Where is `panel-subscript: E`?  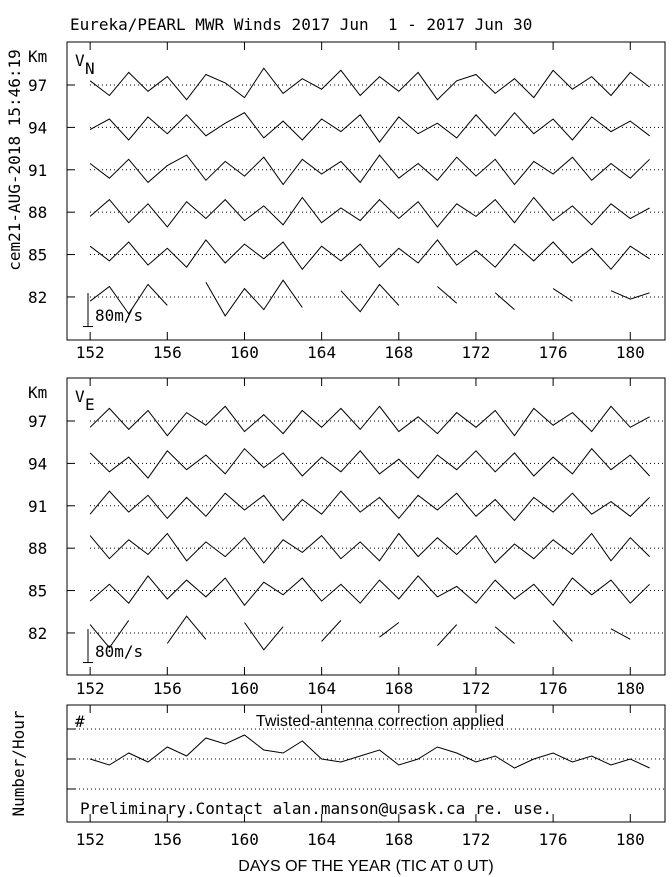 panel-subscript: E is located at coordinates (90, 404).